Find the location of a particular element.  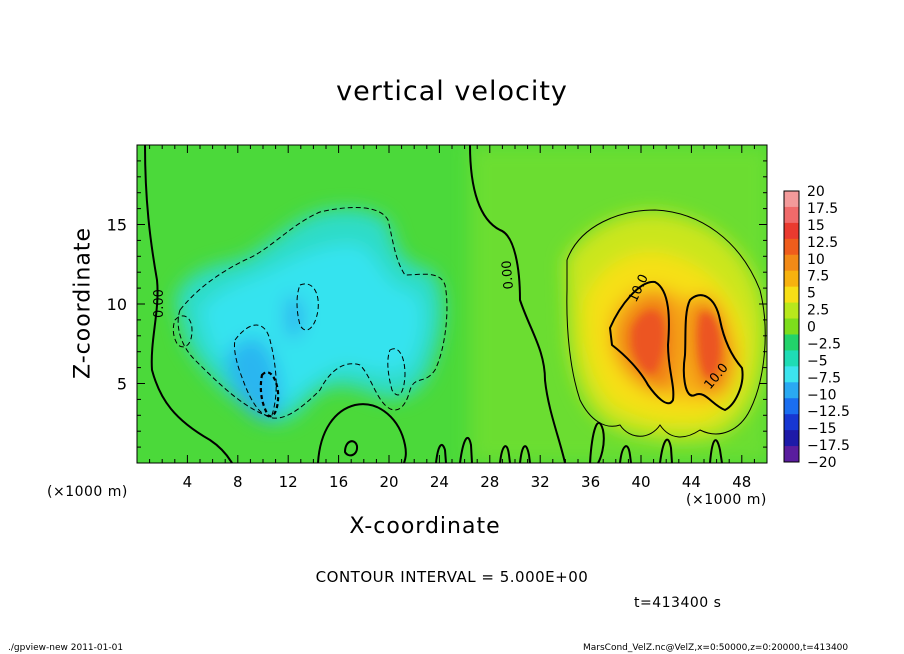

x-axis-unit-right: (×1000 m) is located at coordinates (726, 500).